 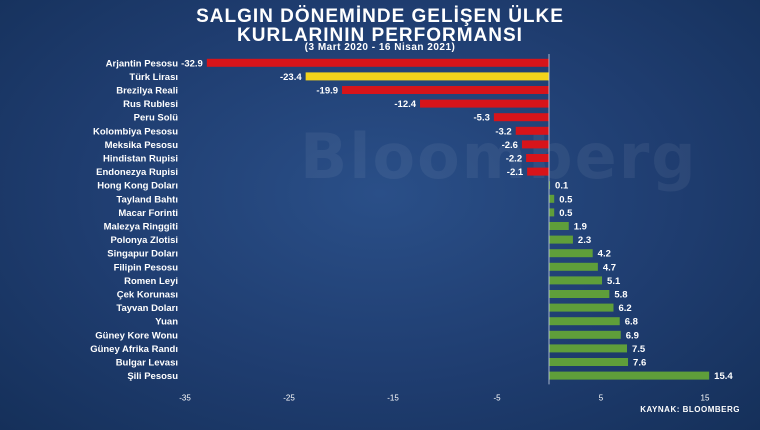 What do you see at coordinates (639, 363) in the screenshot?
I see `value-label: 7.6` at bounding box center [639, 363].